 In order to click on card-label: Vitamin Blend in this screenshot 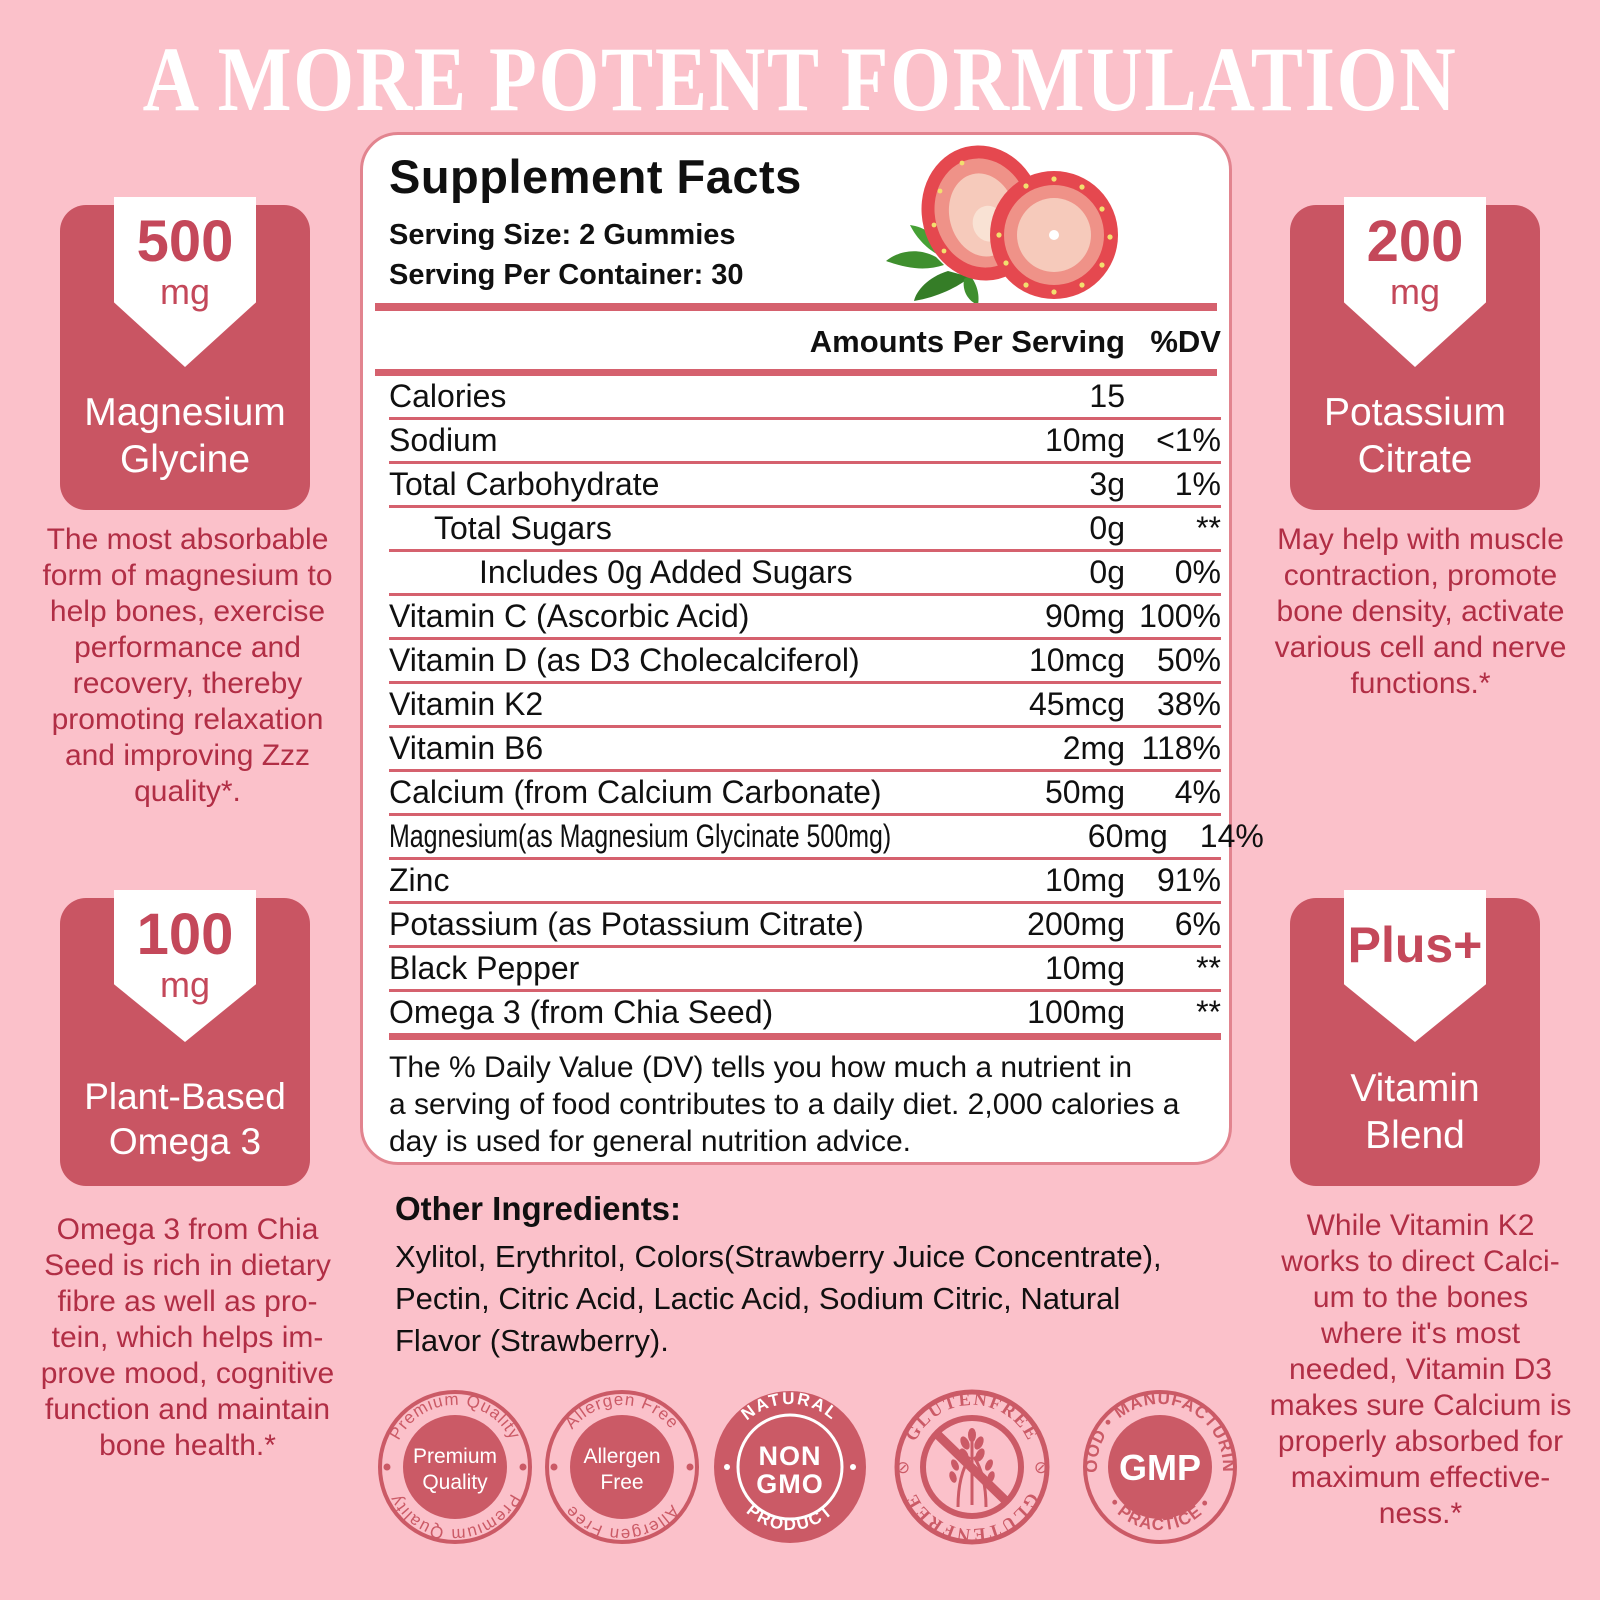, I will do `click(1415, 1112)`.